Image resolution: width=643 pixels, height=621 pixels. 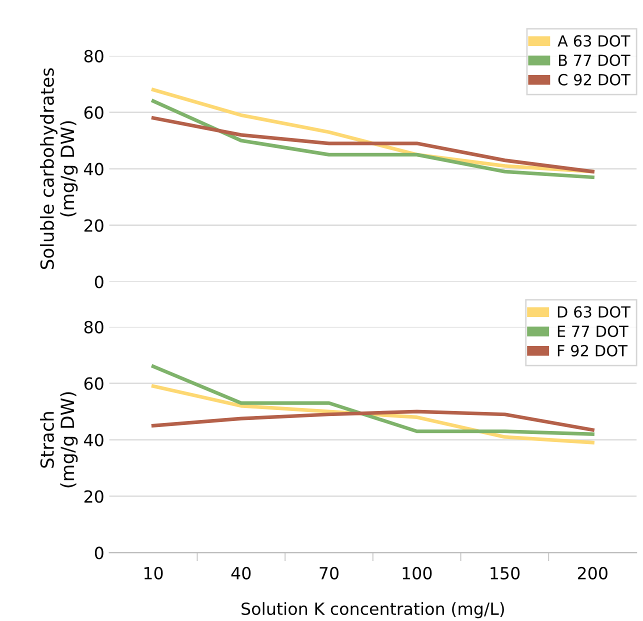 What do you see at coordinates (59, 440) in the screenshot?
I see `y-axis-title: Strach (mg/g DW)` at bounding box center [59, 440].